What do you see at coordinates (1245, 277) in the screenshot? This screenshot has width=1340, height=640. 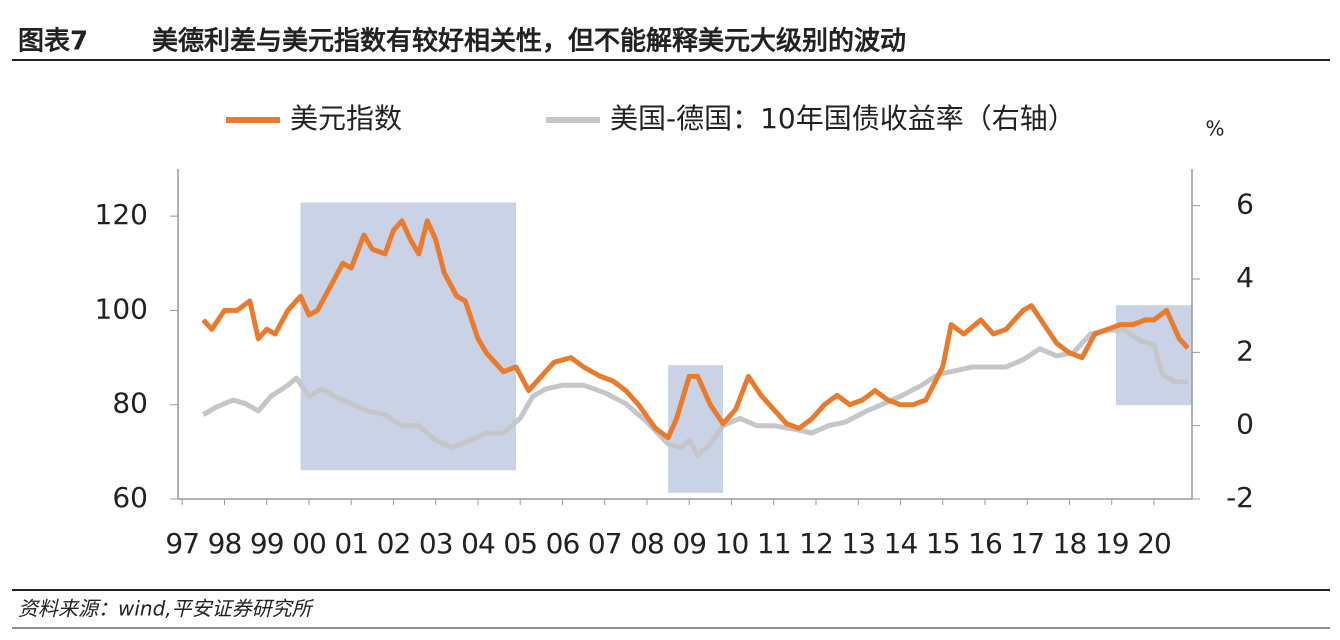 I see `y2-tick-label: 4` at bounding box center [1245, 277].